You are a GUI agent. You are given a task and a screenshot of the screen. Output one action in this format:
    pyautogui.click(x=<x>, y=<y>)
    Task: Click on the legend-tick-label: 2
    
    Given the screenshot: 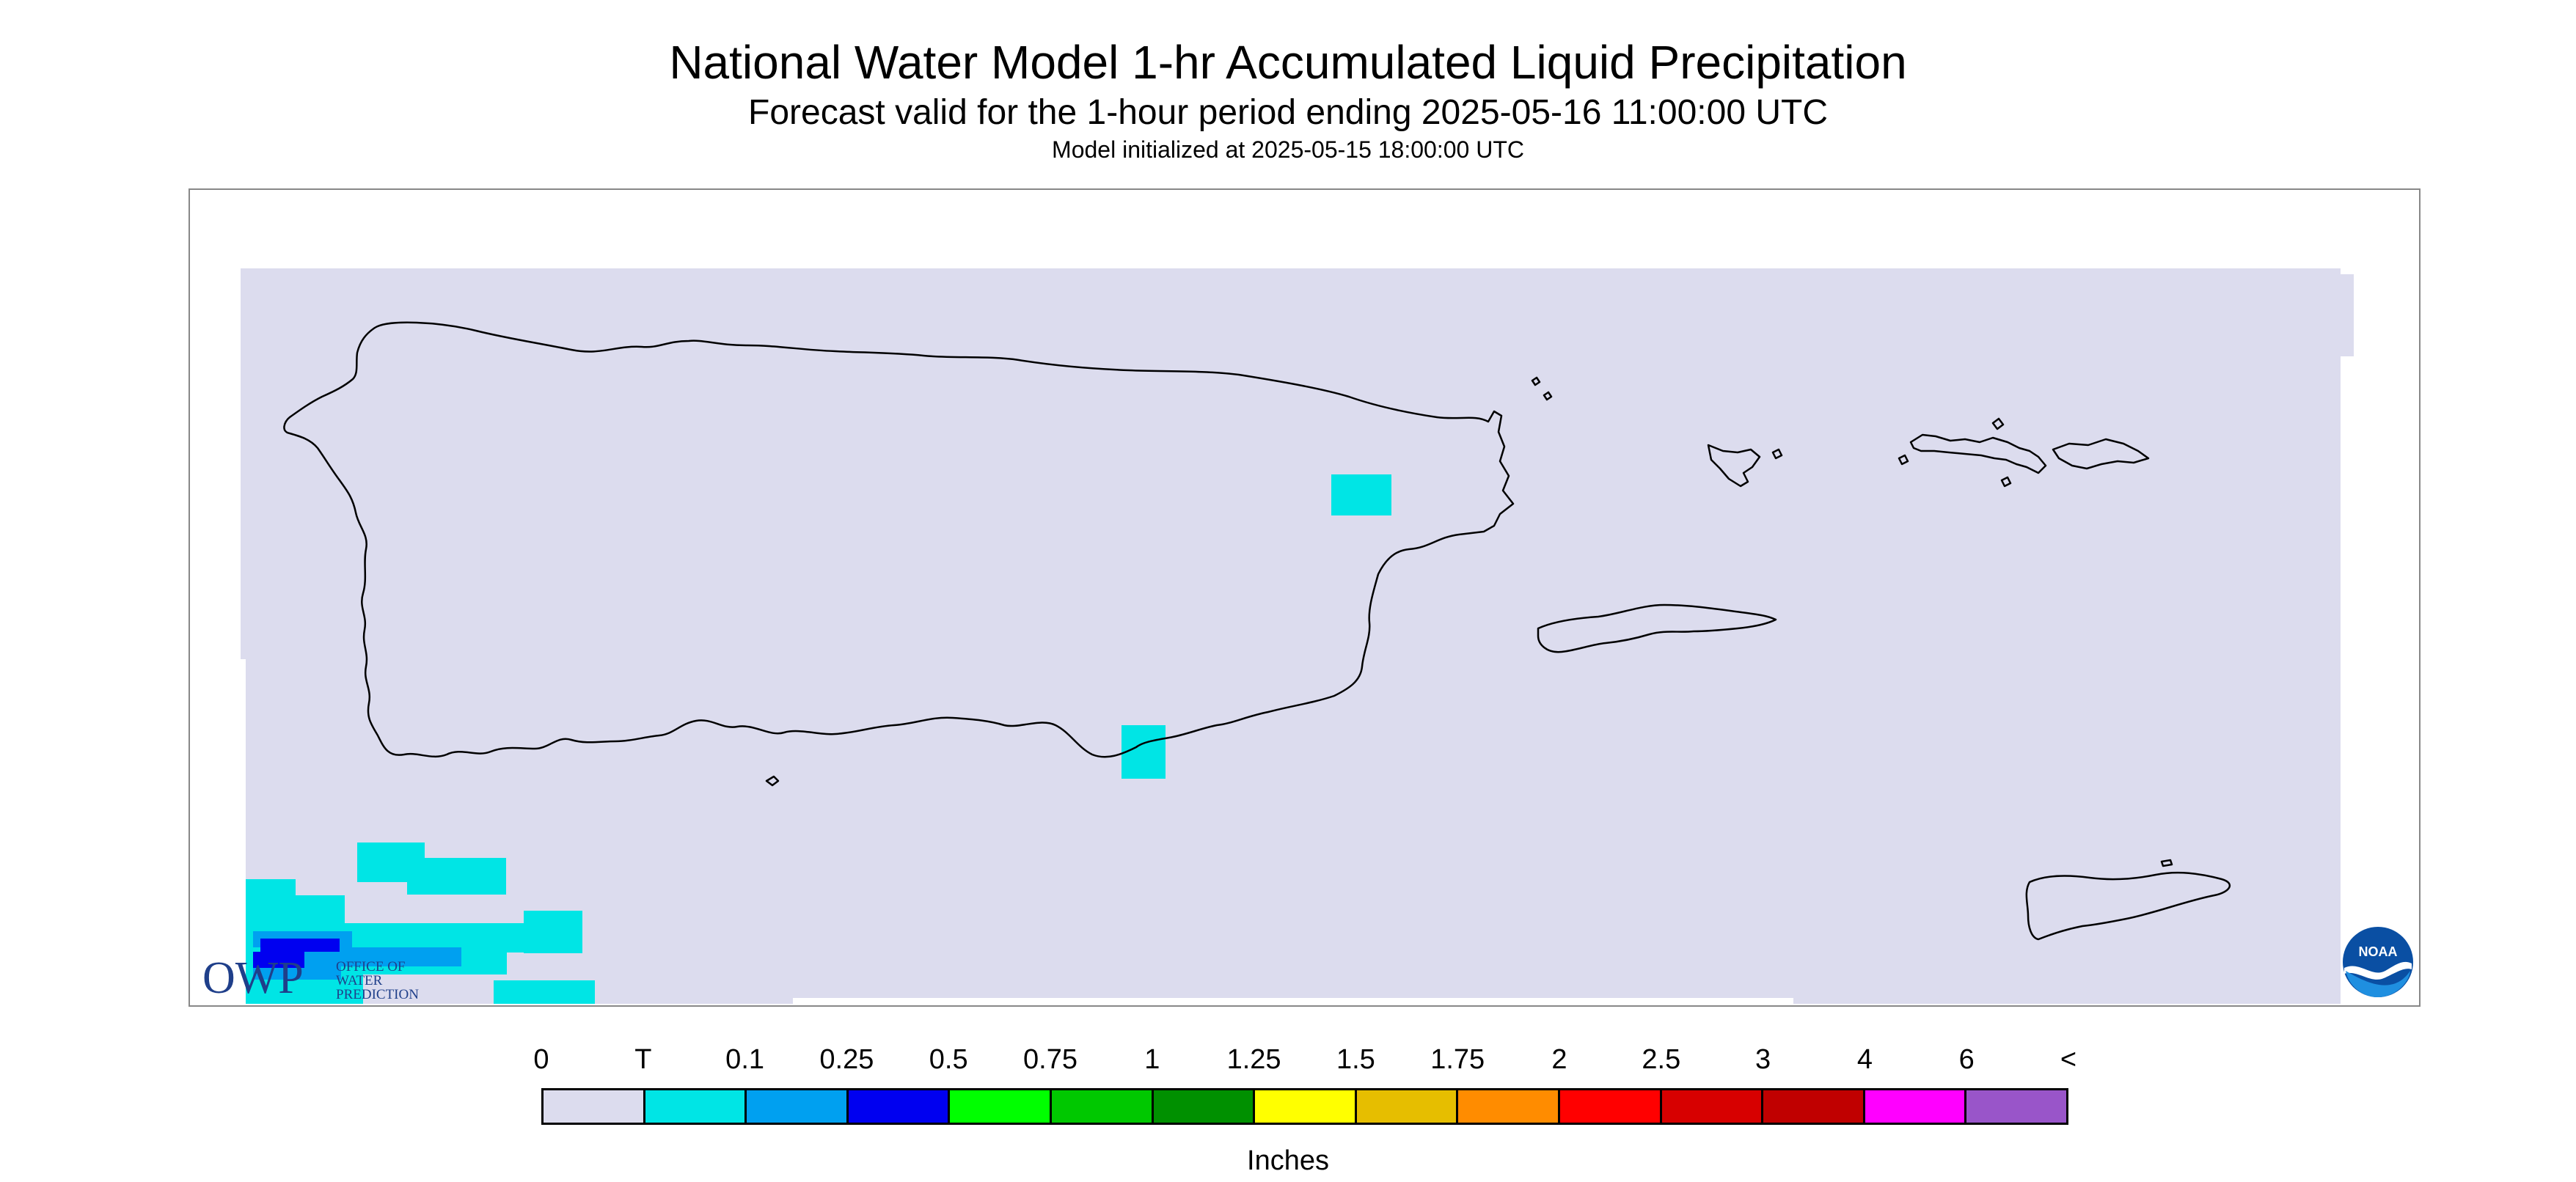 What is the action you would take?
    pyautogui.click(x=1559, y=1059)
    